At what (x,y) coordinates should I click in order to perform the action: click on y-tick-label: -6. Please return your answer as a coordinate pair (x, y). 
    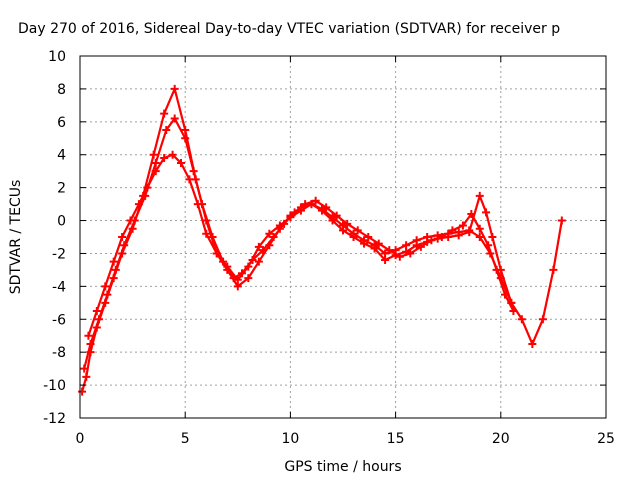
    Looking at the image, I should click on (59, 320).